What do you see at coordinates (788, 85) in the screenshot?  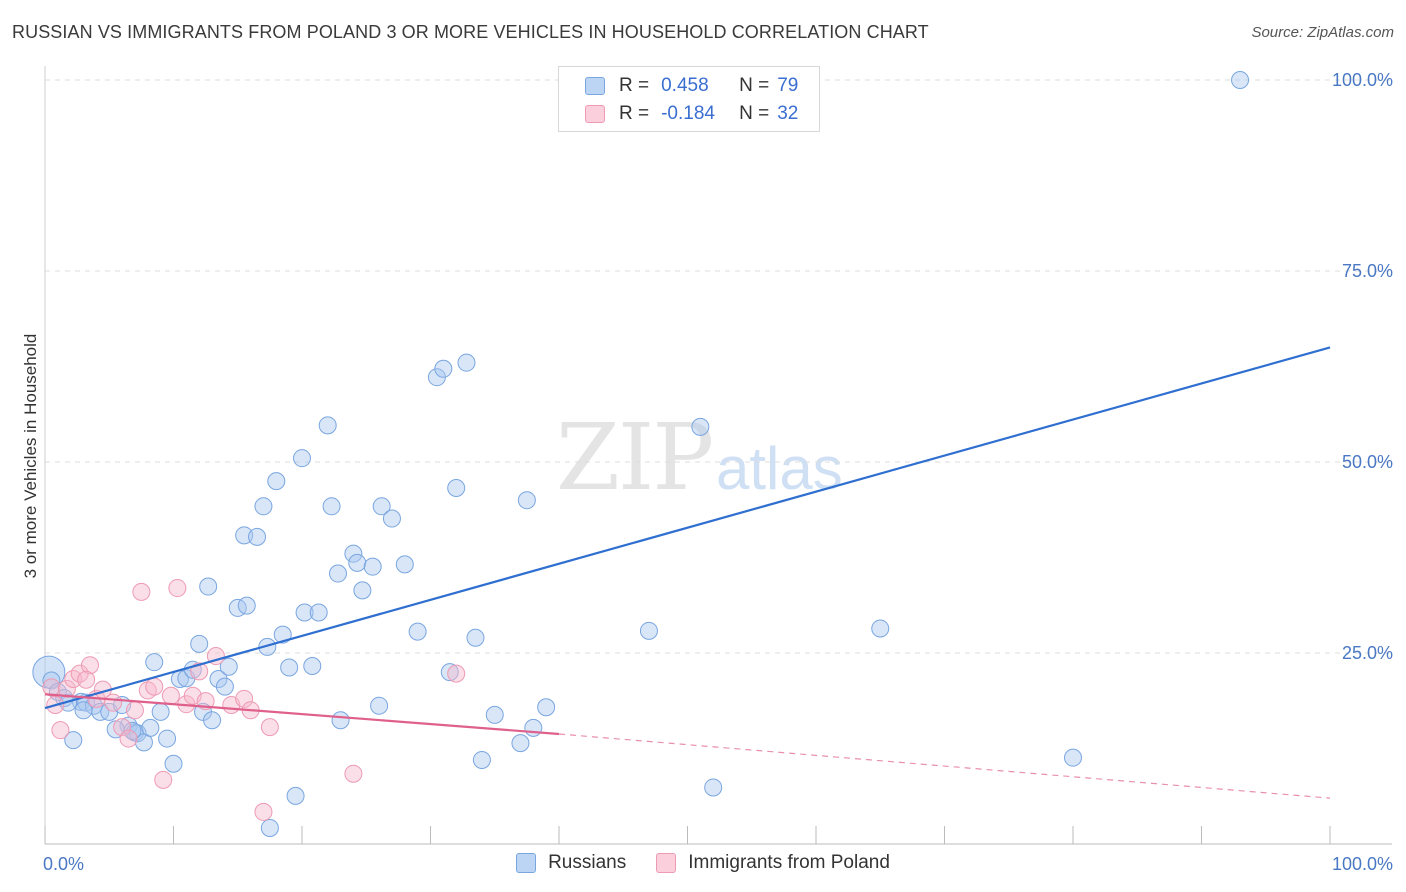 I see `legend-n-russians: 79` at bounding box center [788, 85].